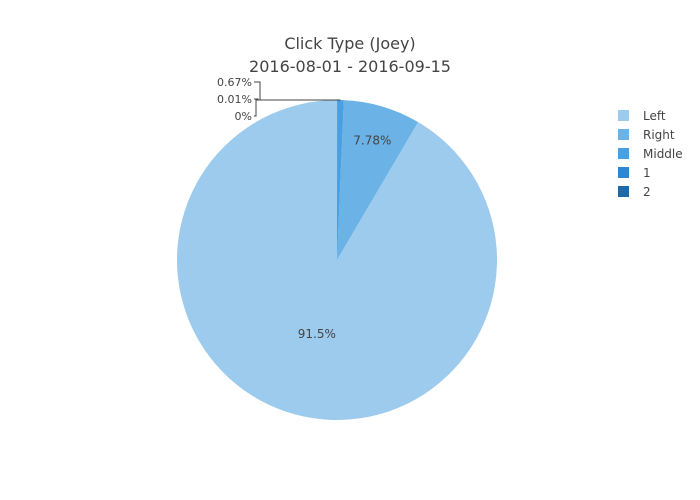 Image resolution: width=700 pixels, height=500 pixels. I want to click on legend-label: 2, so click(647, 191).